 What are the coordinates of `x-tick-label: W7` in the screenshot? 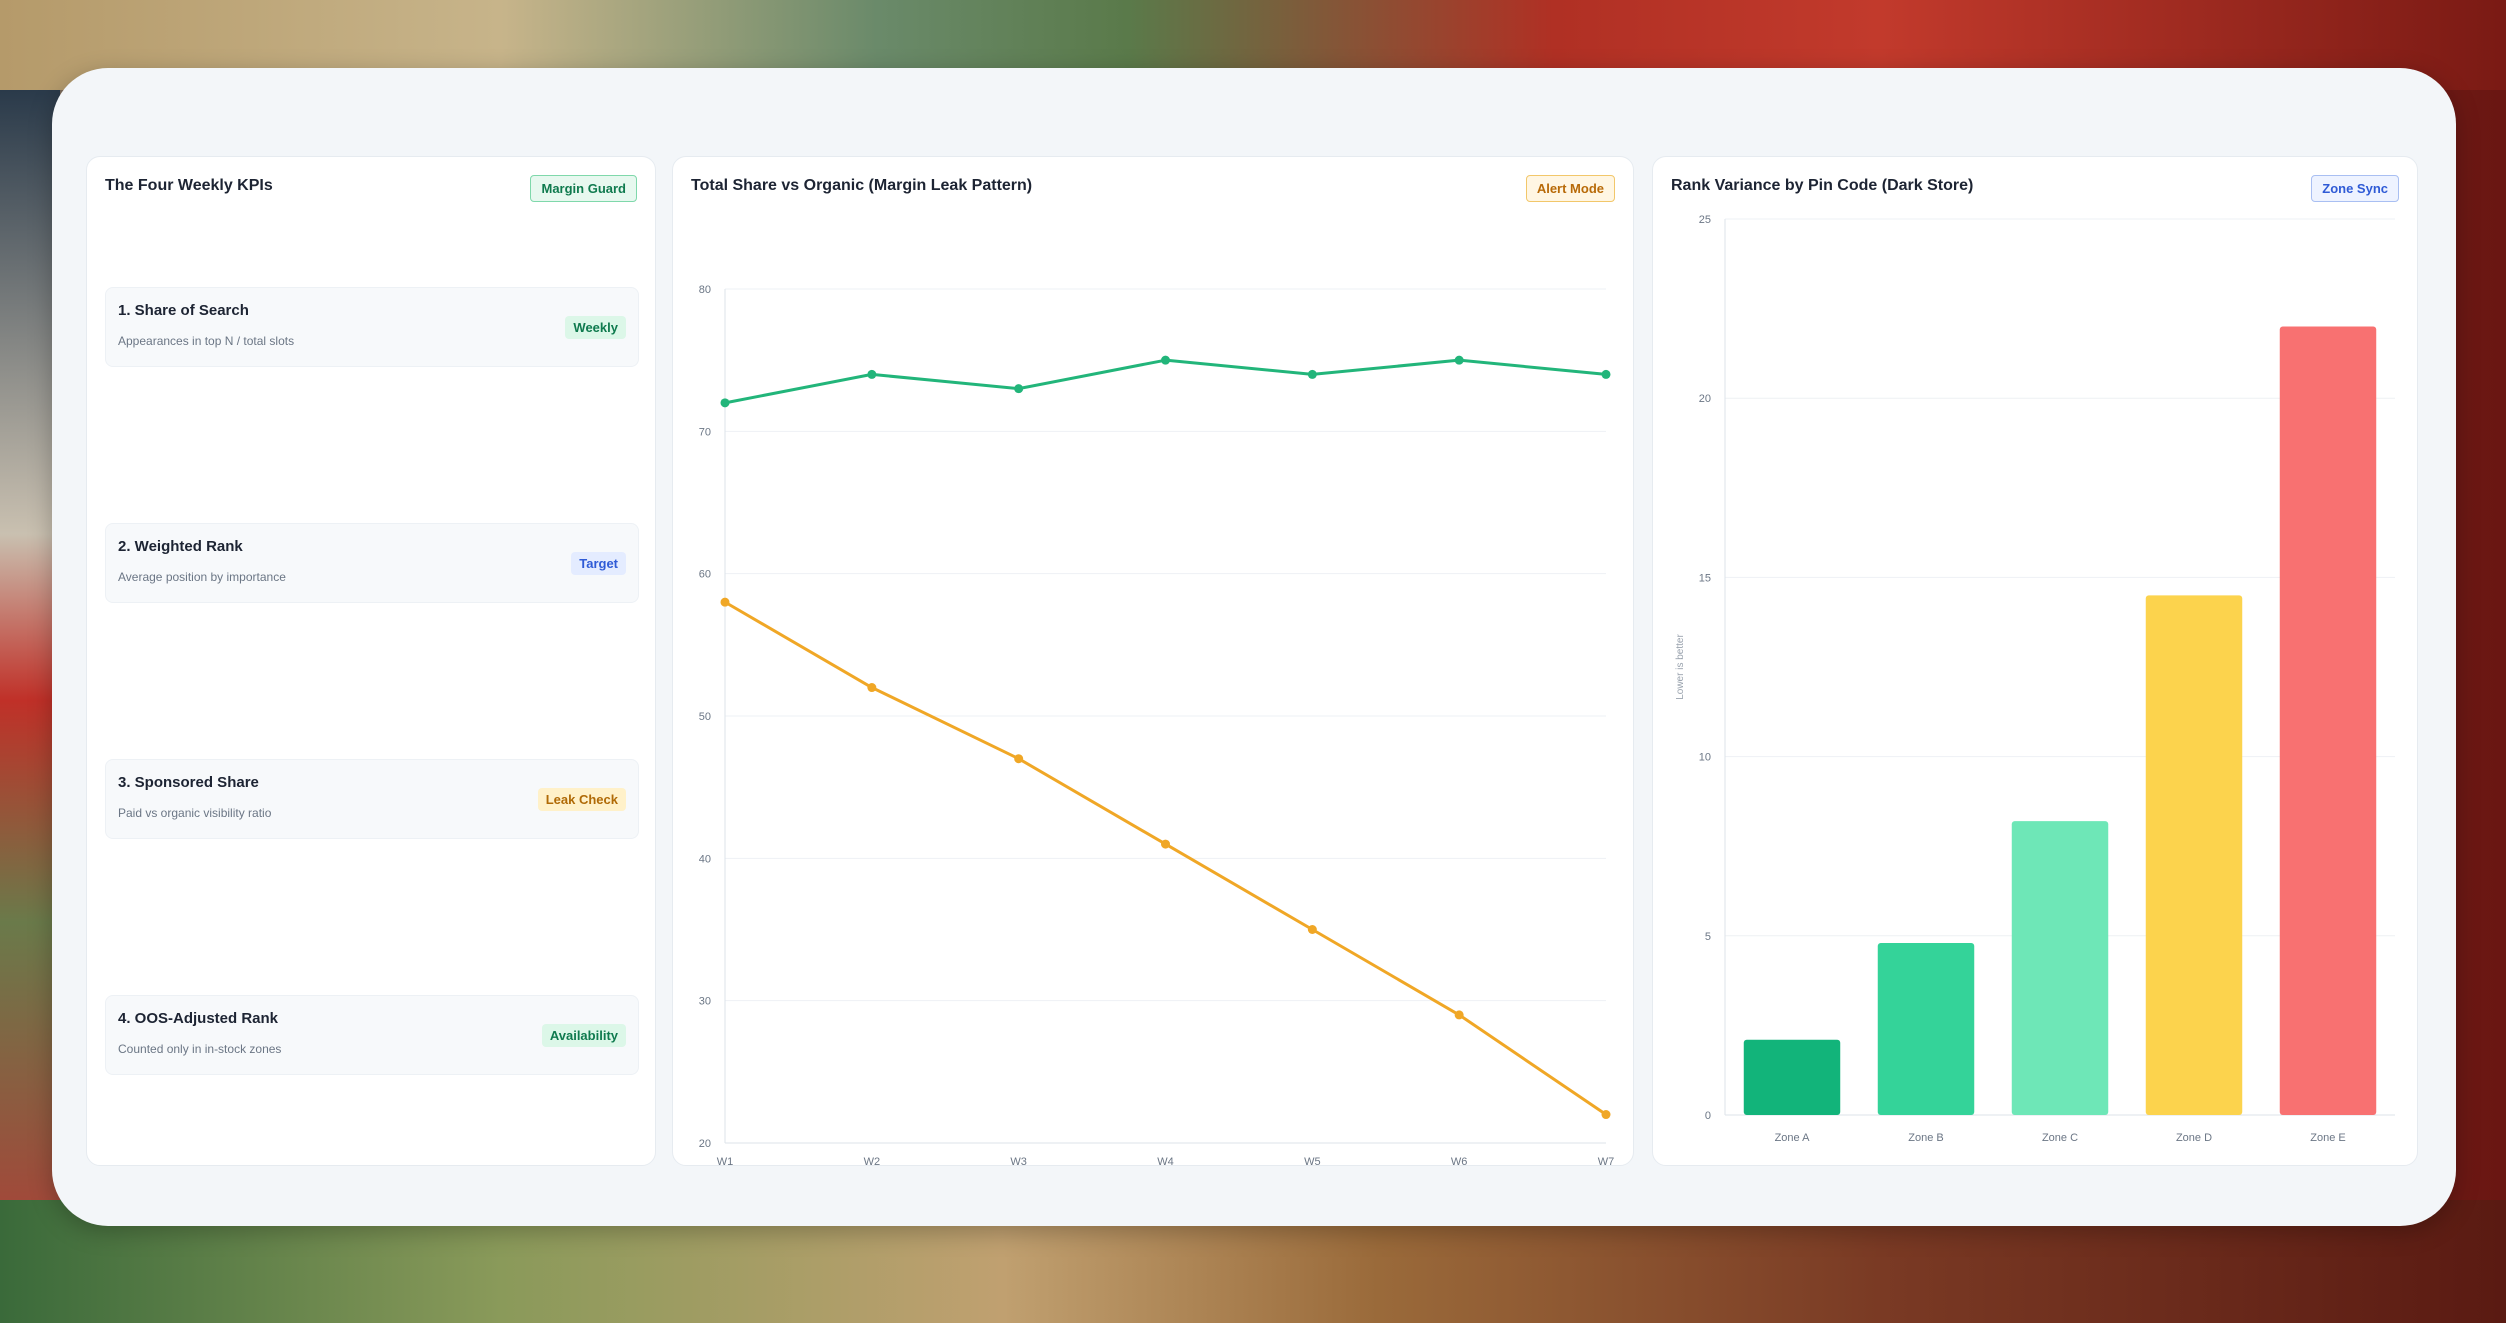 It's located at (1606, 1160).